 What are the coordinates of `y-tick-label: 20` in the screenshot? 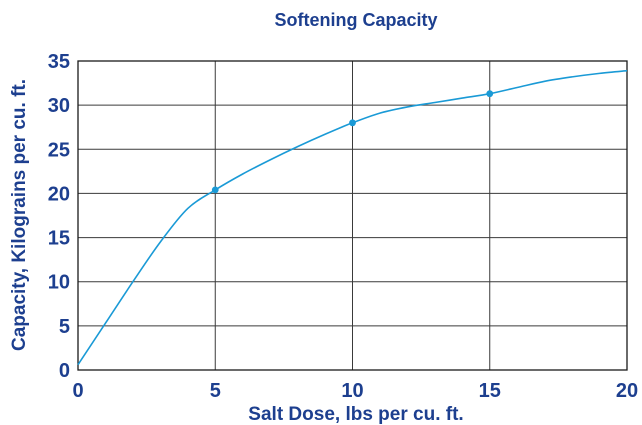 It's located at (59, 194).